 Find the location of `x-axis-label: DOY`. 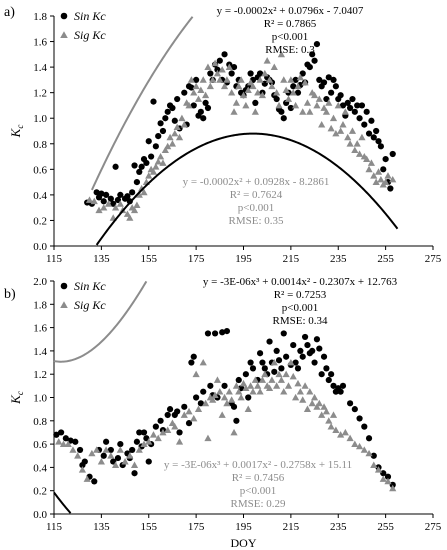

x-axis-label: DOY is located at coordinates (244, 543).